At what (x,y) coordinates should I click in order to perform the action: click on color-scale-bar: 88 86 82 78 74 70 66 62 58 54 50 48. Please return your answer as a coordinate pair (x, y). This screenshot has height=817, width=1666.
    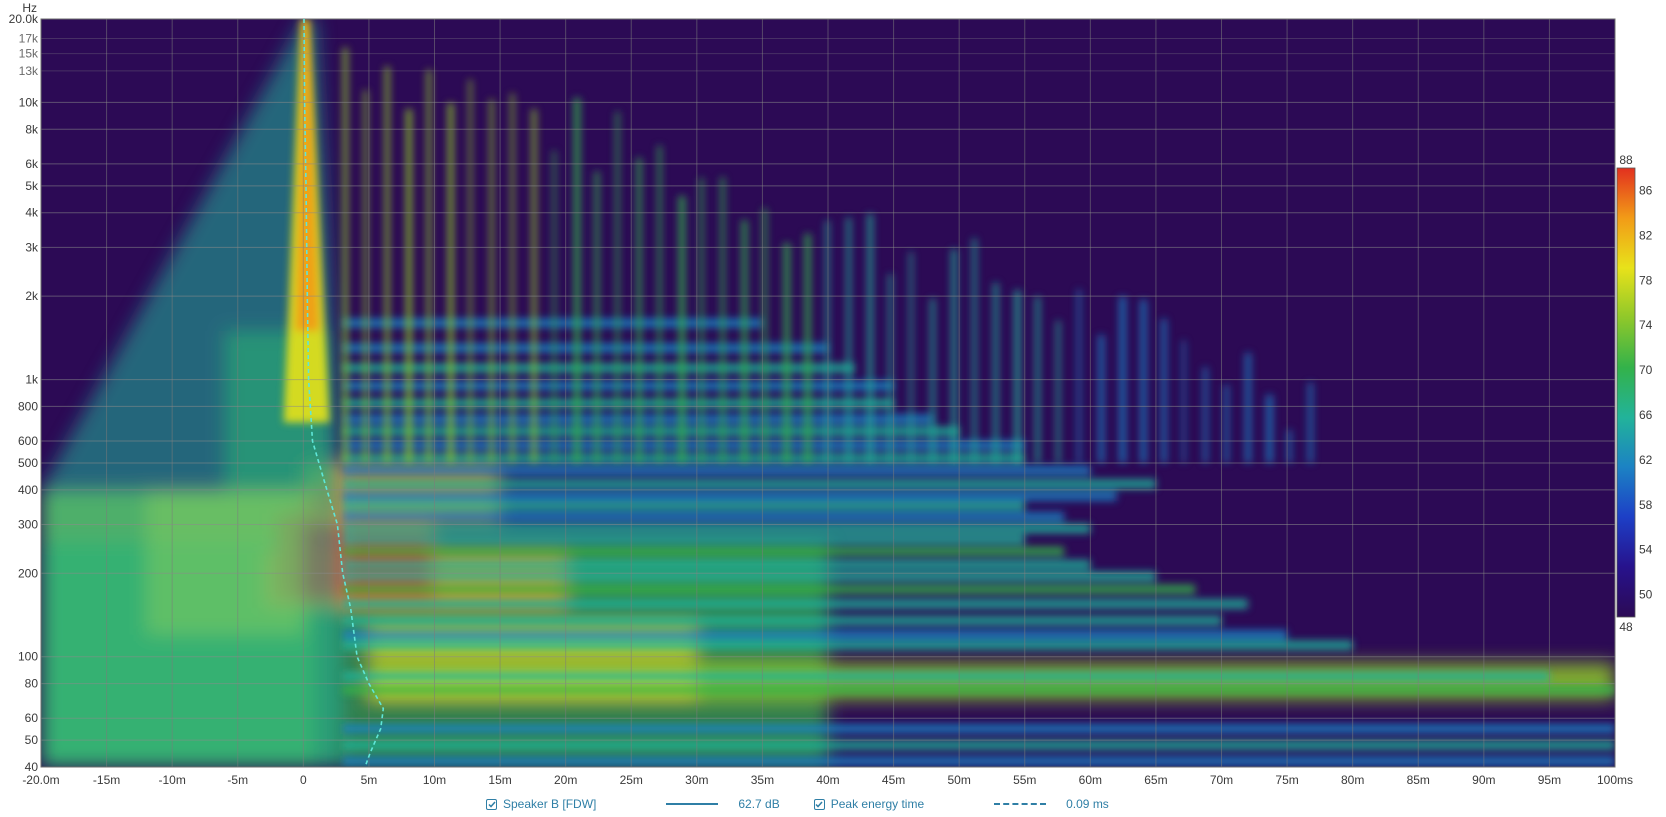
    Looking at the image, I should click on (1634, 393).